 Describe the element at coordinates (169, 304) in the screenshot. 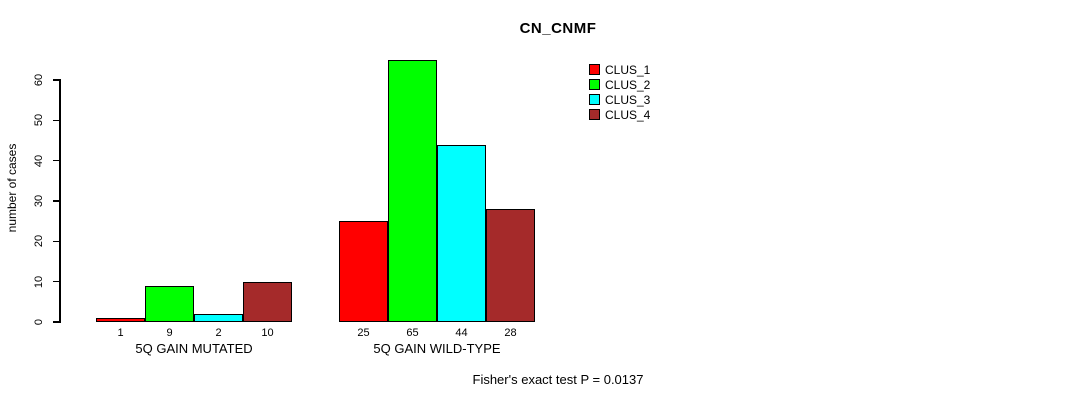

I see `bar-clus-2-5q-gain-mutated` at that location.